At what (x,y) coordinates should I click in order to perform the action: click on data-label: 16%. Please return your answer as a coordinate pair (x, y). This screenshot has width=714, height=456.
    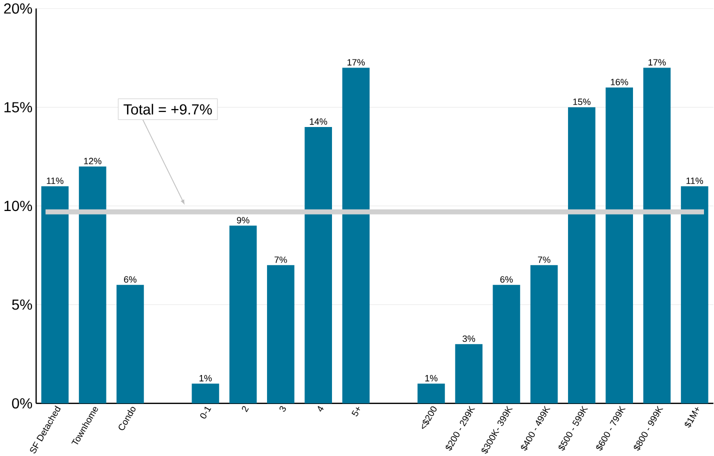
    Looking at the image, I should click on (619, 82).